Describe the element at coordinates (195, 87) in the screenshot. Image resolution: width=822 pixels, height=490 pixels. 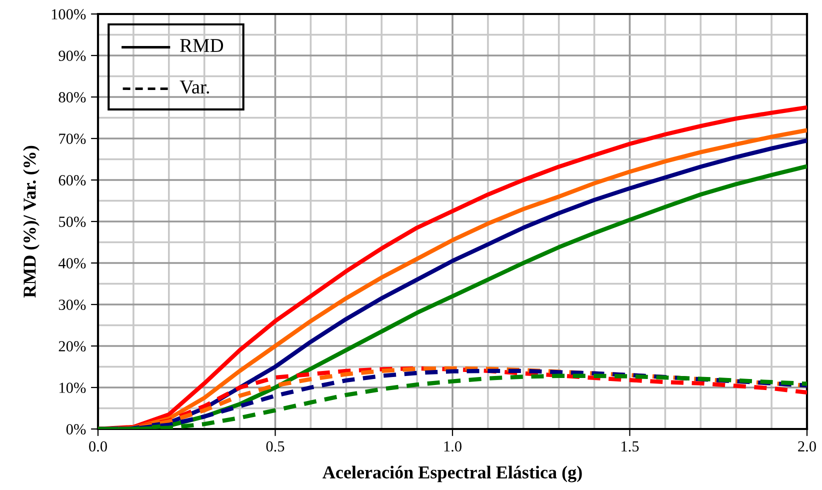
I see `annotation: Var.` at that location.